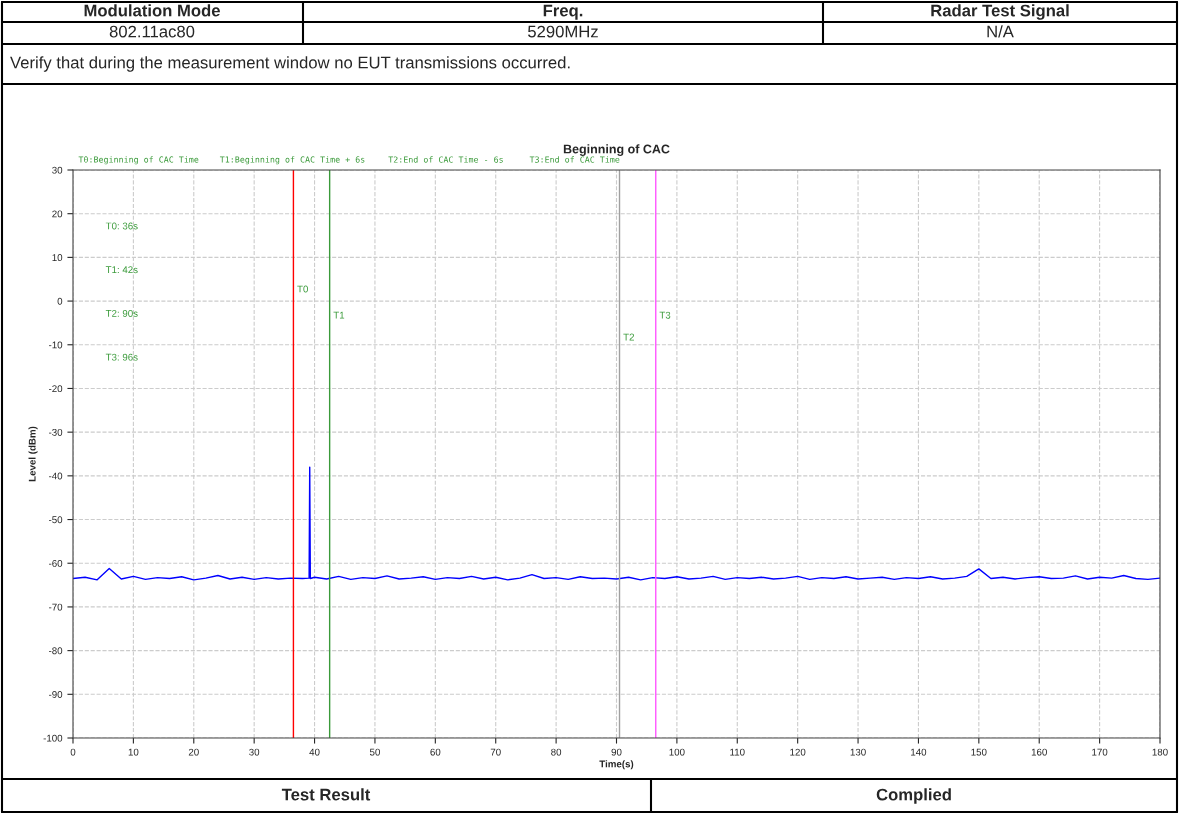 This screenshot has height=814, width=1179. What do you see at coordinates (303, 289) in the screenshot?
I see `ref-line-label: T0` at bounding box center [303, 289].